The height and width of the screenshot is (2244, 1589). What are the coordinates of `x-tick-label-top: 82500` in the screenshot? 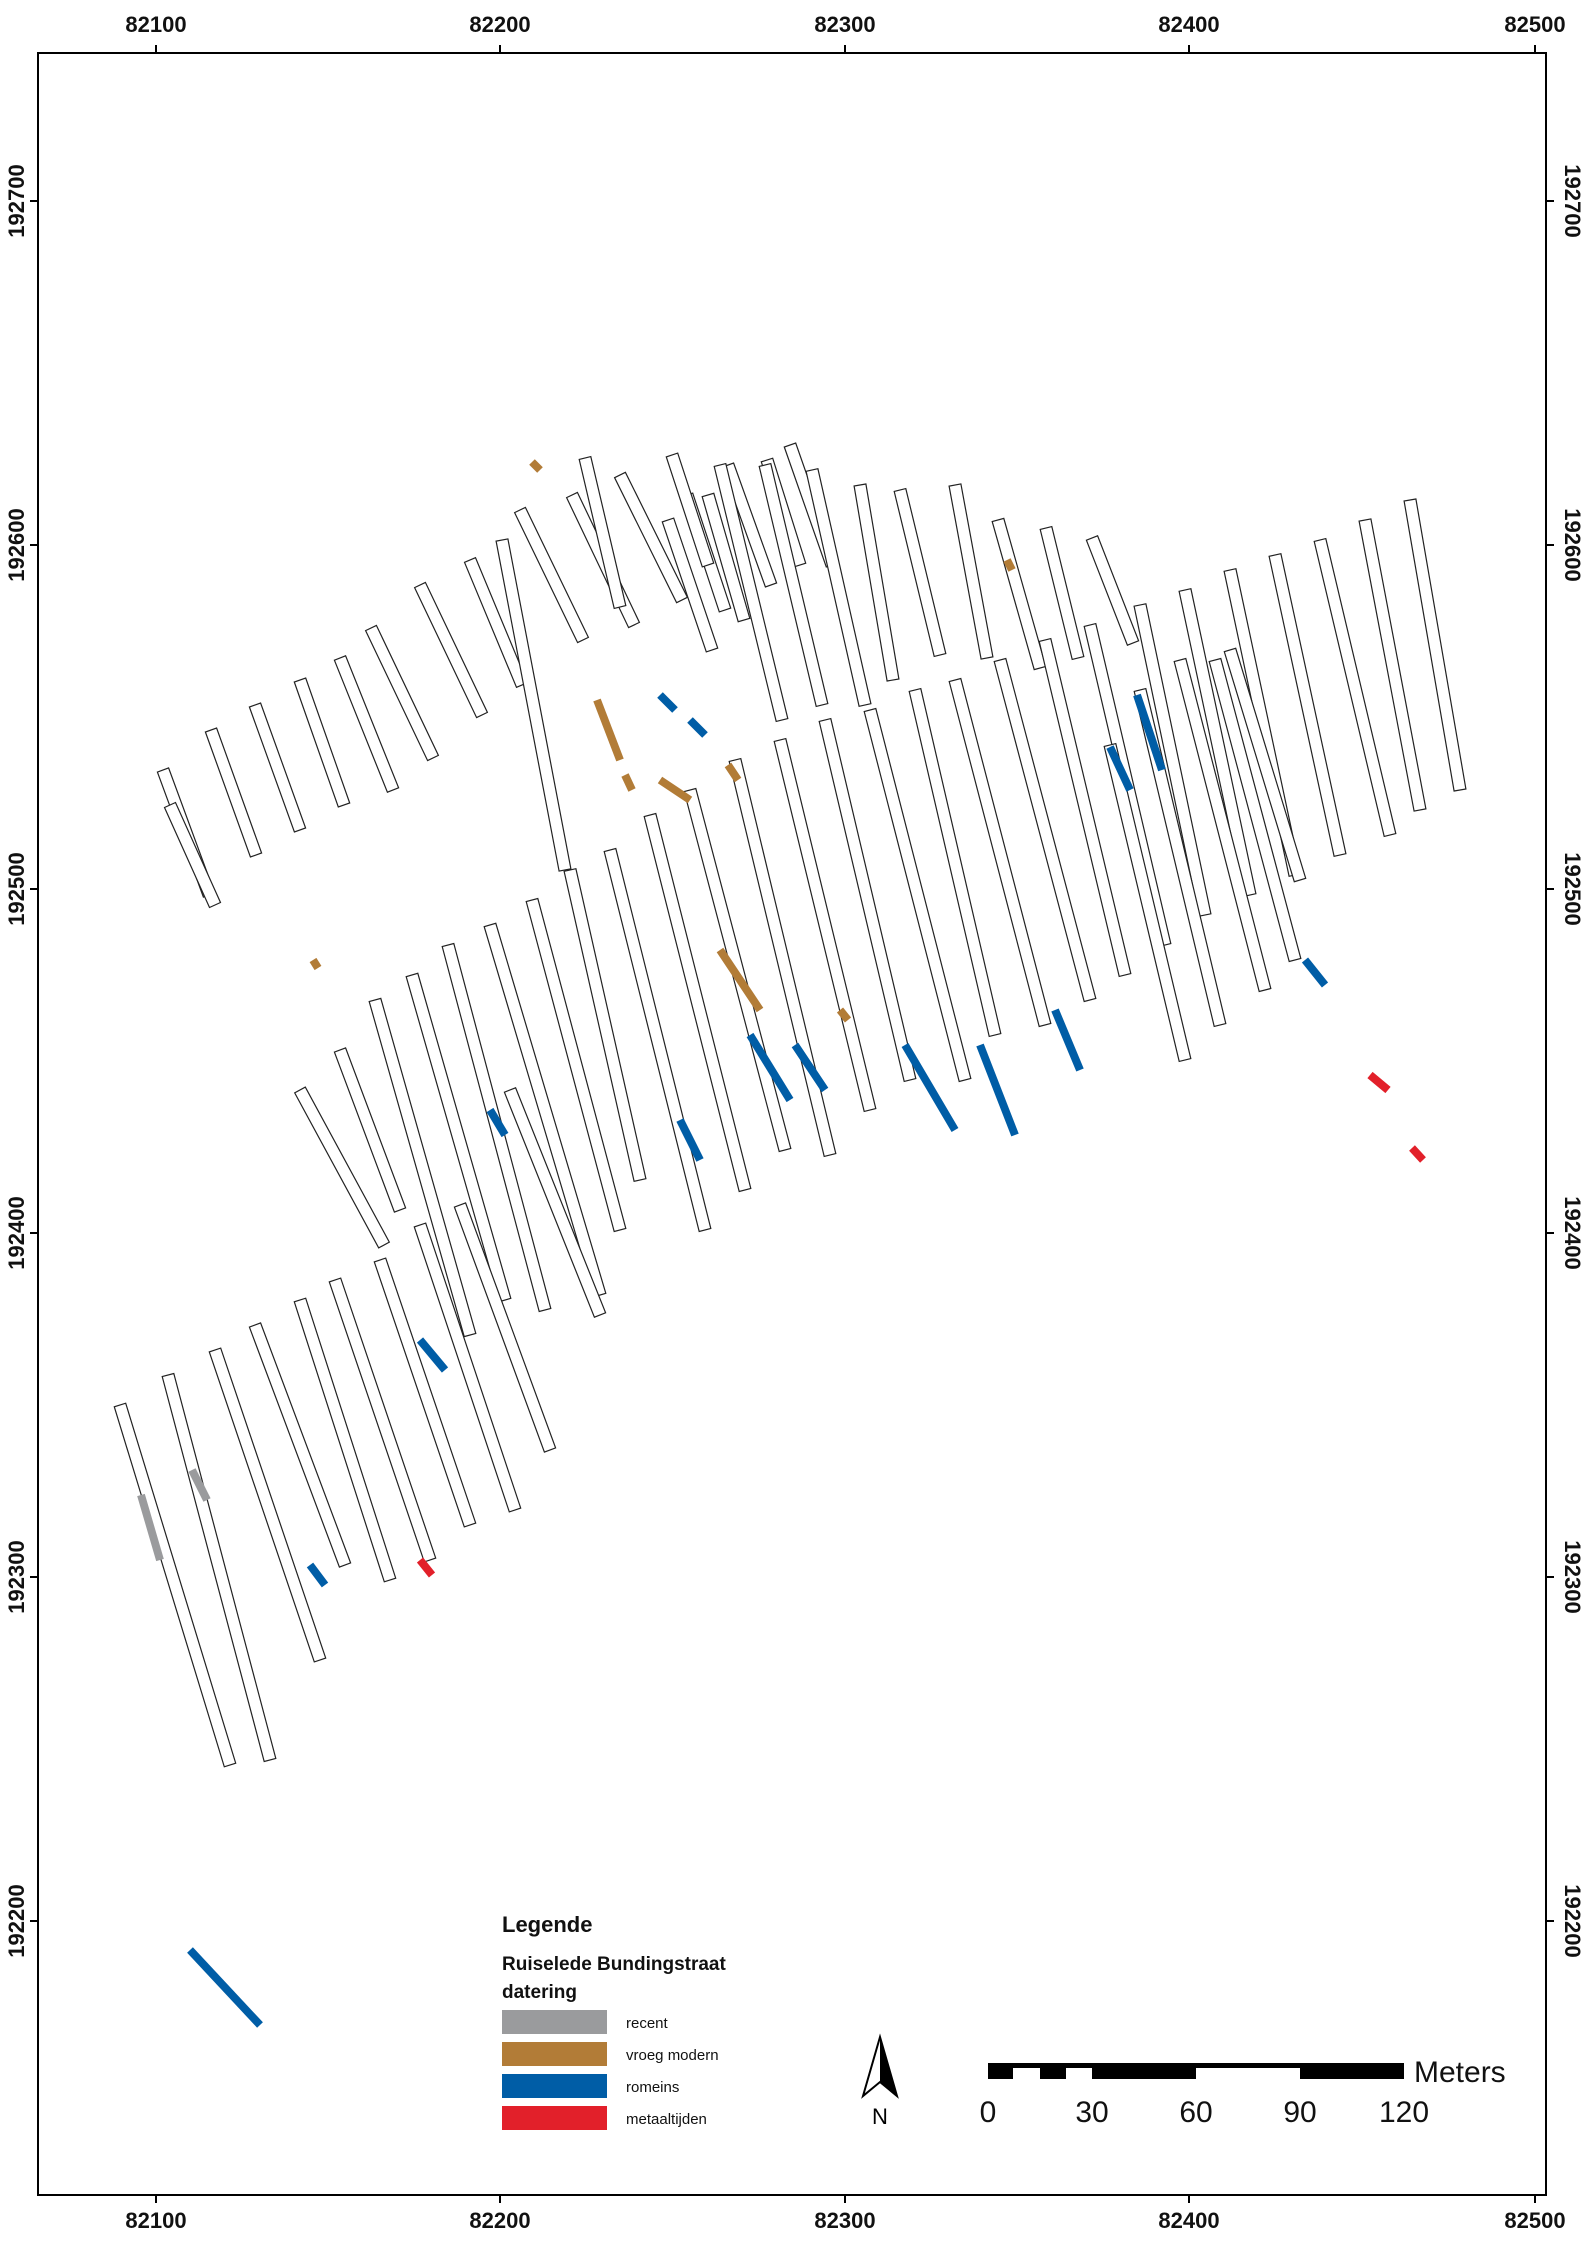 It's located at (1534, 24).